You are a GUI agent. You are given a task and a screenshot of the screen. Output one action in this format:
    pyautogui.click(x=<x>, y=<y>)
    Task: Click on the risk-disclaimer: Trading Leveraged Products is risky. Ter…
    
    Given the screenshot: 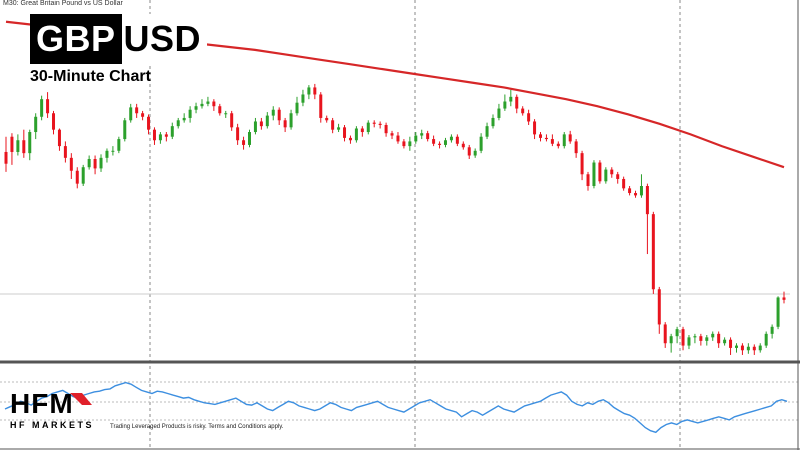 What is the action you would take?
    pyautogui.click(x=197, y=427)
    